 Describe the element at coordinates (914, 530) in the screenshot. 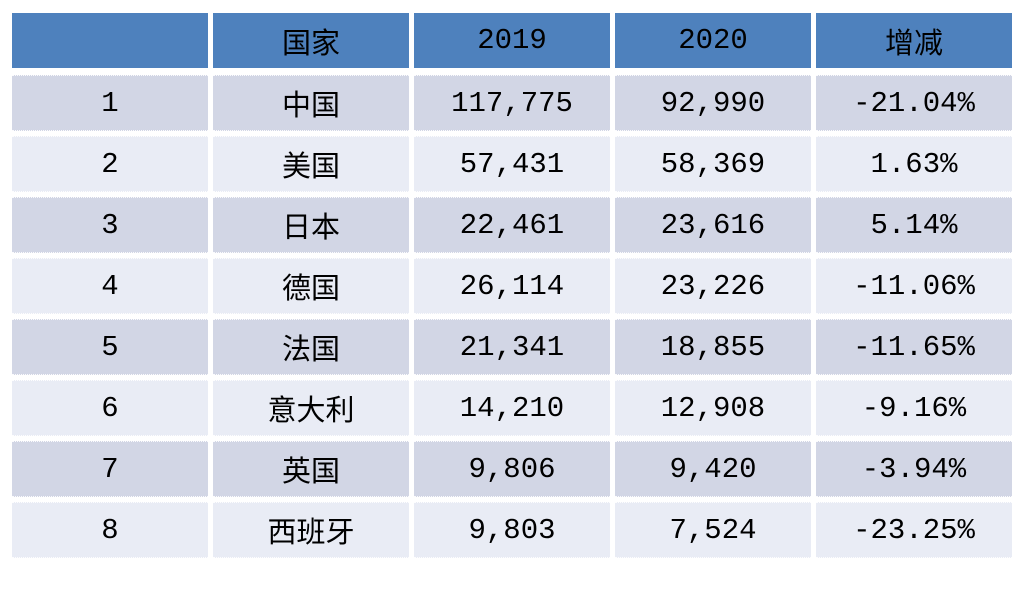

I see `change-cell: -23.25%` at that location.